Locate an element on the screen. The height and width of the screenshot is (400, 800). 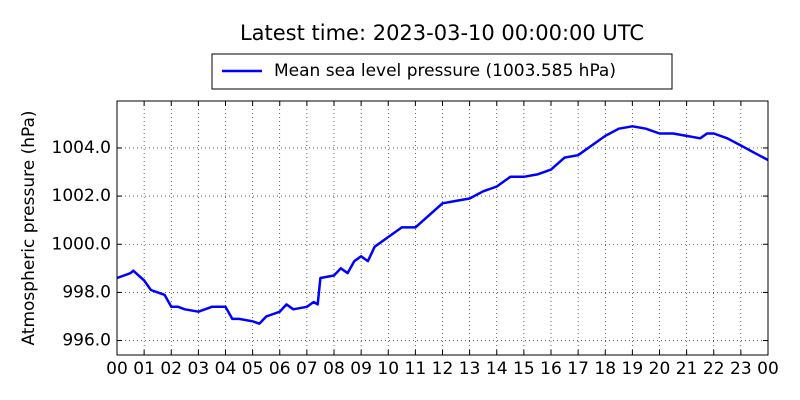
y-tick-label: 996.0 is located at coordinates (86, 341).